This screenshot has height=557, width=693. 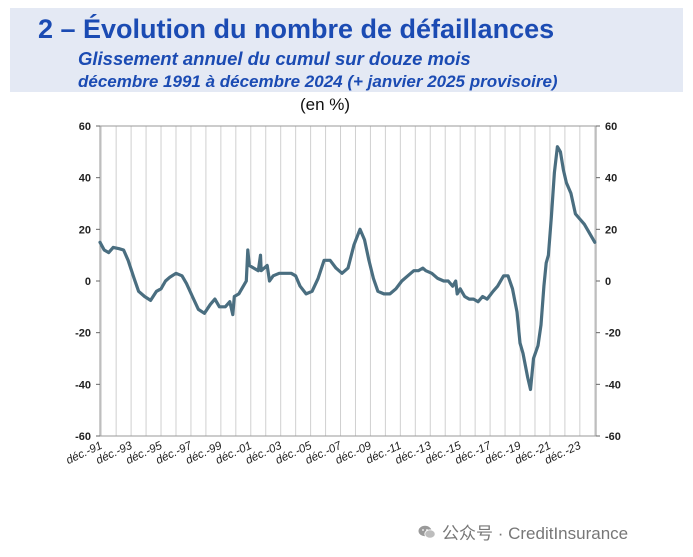 What do you see at coordinates (85, 230) in the screenshot?
I see `y-tick-label-left: 20` at bounding box center [85, 230].